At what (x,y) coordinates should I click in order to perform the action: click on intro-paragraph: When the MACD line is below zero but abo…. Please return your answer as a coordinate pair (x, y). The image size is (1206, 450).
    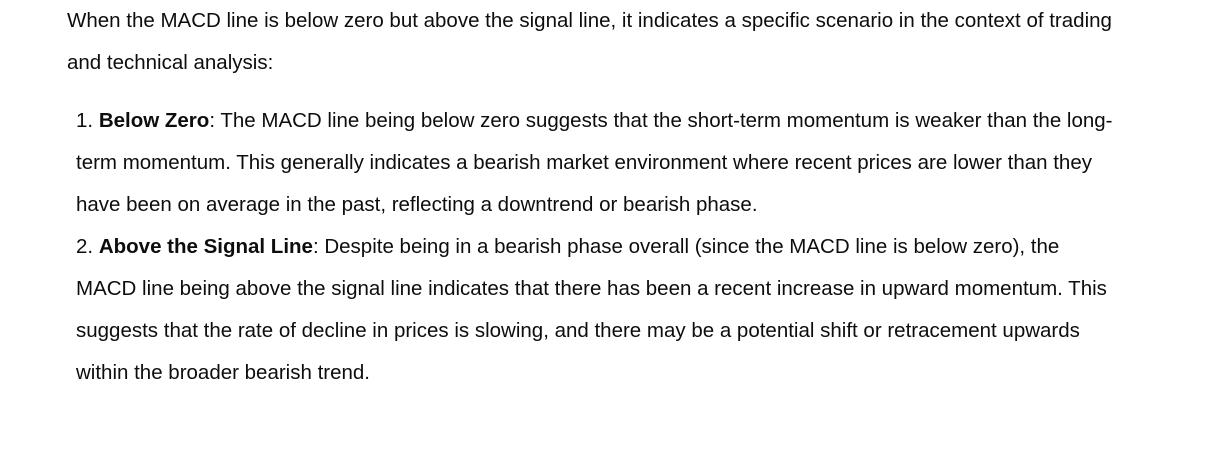
    Looking at the image, I should click on (589, 41).